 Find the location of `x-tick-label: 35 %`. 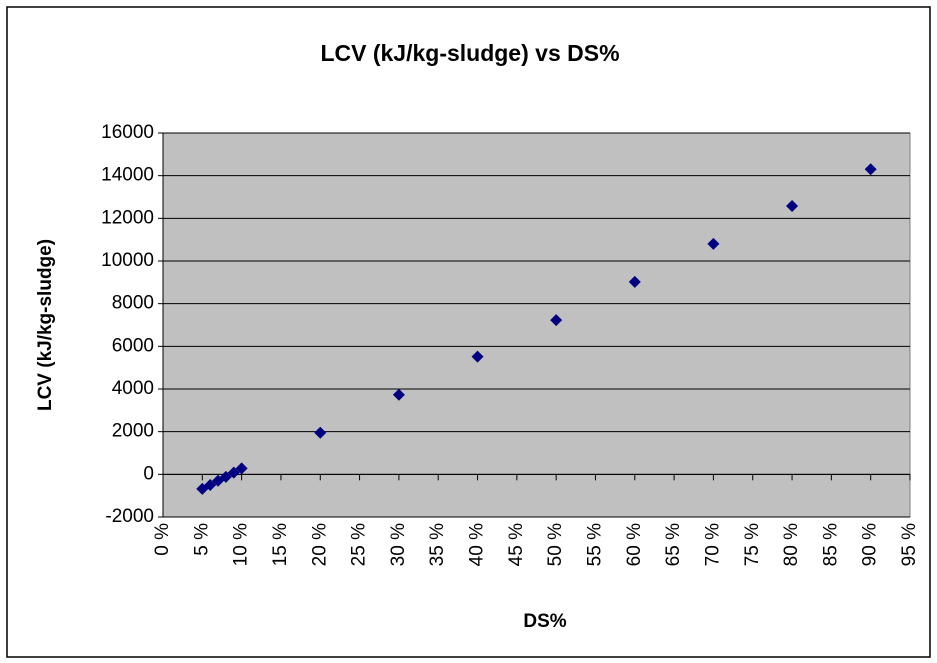

x-tick-label: 35 % is located at coordinates (437, 544).